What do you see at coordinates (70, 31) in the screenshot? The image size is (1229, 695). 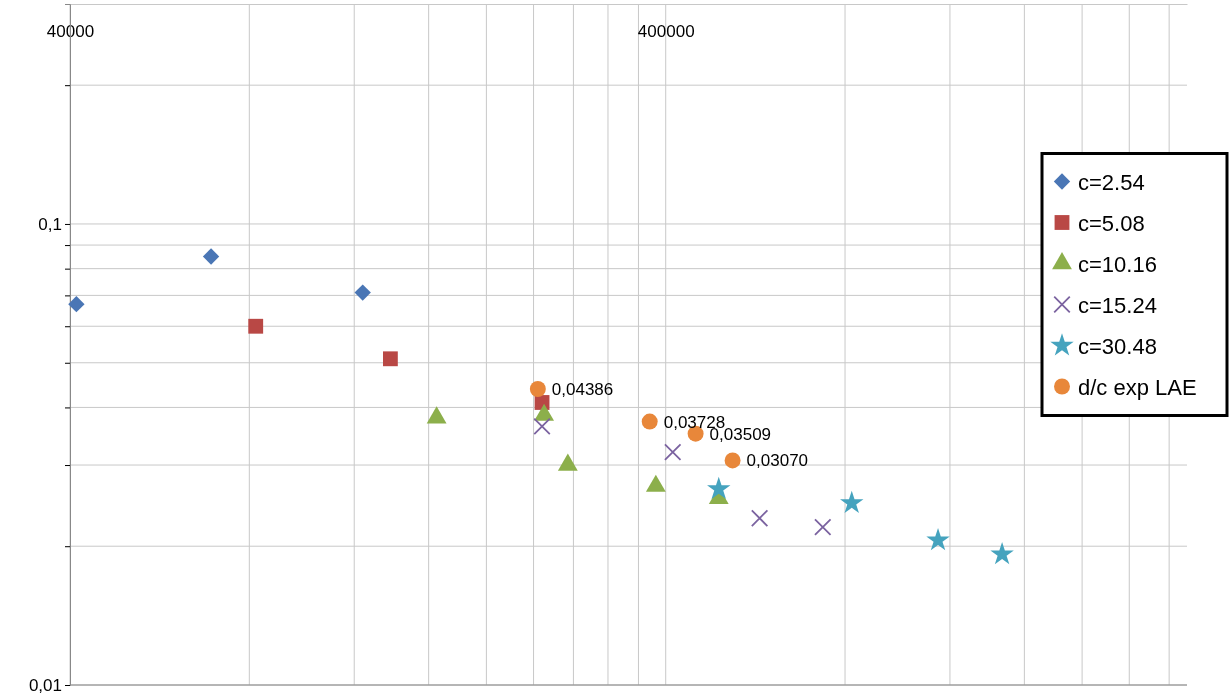 I see `x-tick-label: 40000` at bounding box center [70, 31].